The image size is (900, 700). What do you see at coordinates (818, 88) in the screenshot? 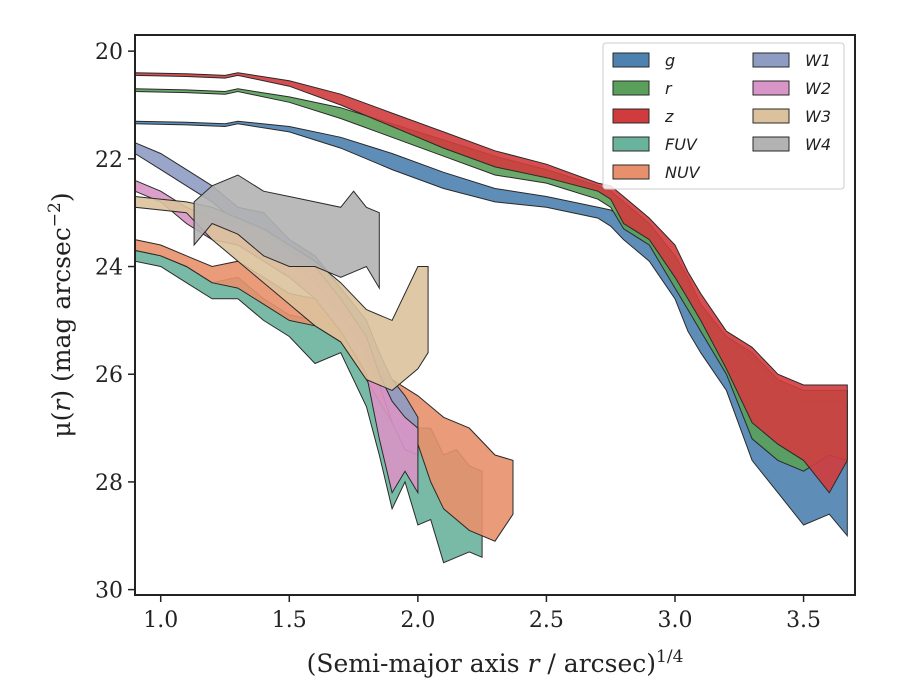
I see `legend-label: W2` at bounding box center [818, 88].